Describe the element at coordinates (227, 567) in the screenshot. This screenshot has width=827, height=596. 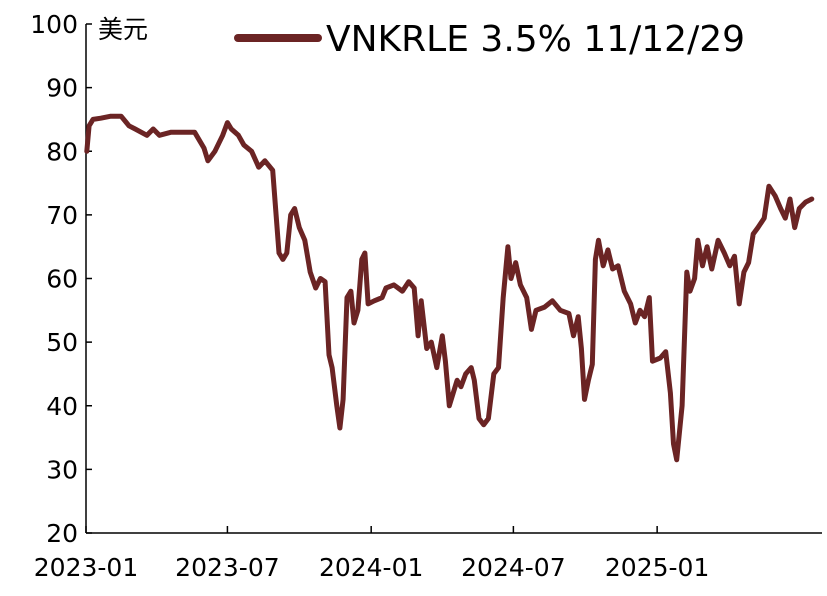
I see `x-tick-label: 2023-07` at that location.